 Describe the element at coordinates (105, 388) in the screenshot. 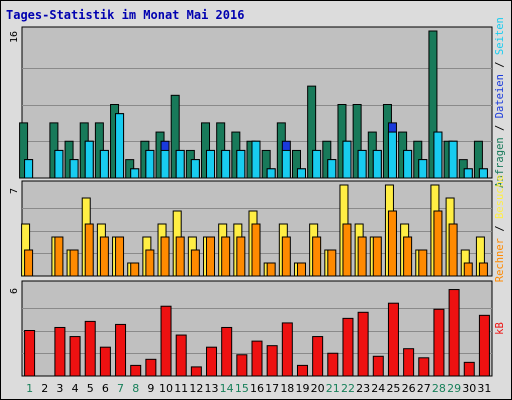

I see `x-tick-label: 6` at that location.